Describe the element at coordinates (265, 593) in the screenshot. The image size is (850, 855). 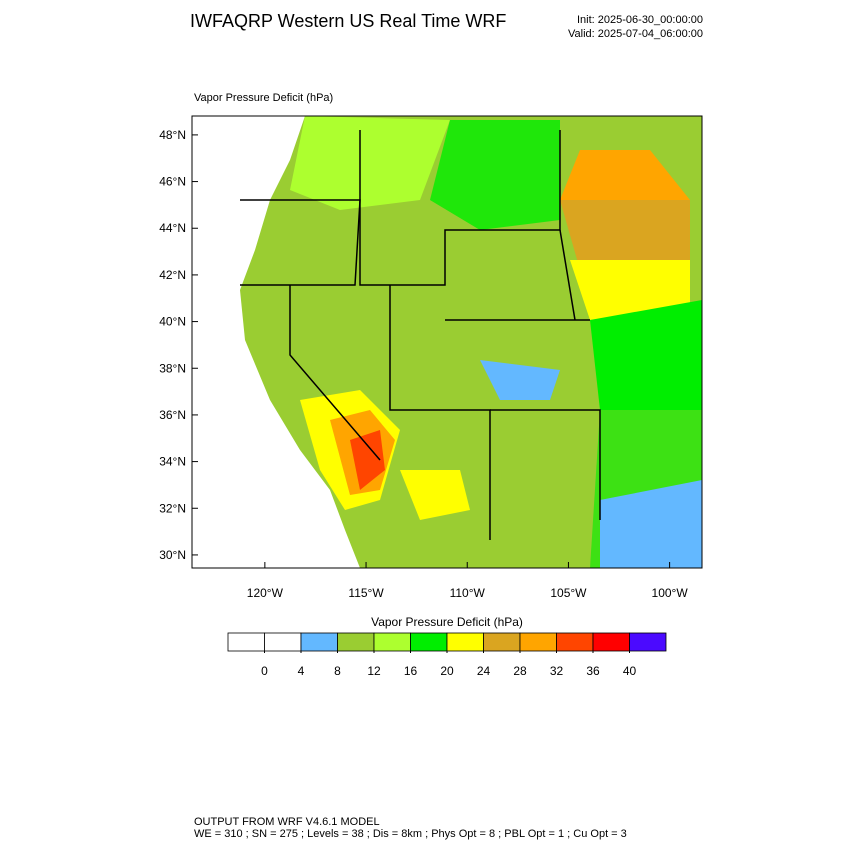
I see `lon-tick-label: 120°W` at that location.